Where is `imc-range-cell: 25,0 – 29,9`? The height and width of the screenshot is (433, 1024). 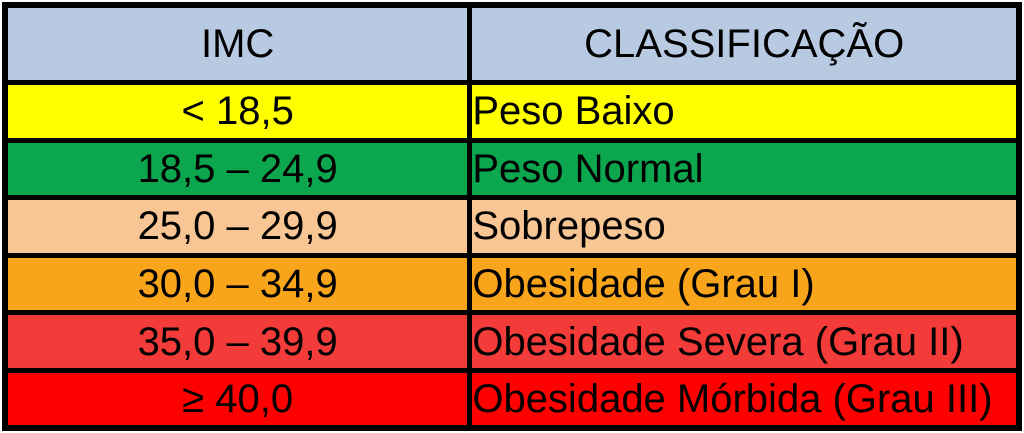 imc-range-cell: 25,0 – 29,9 is located at coordinates (237, 226).